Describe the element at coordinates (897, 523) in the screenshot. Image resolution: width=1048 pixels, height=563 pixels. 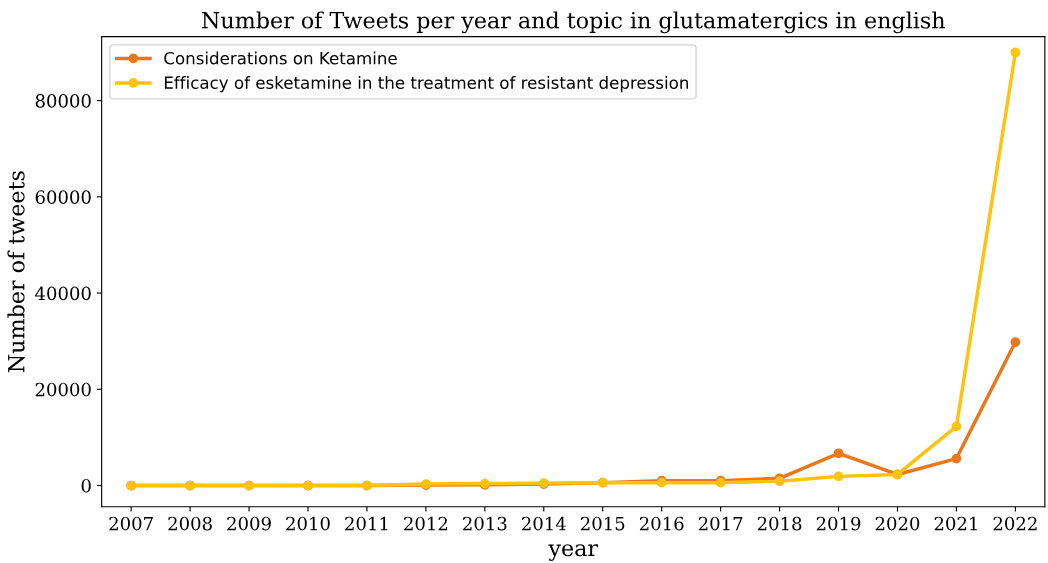
I see `x-tick-label: 2020` at that location.